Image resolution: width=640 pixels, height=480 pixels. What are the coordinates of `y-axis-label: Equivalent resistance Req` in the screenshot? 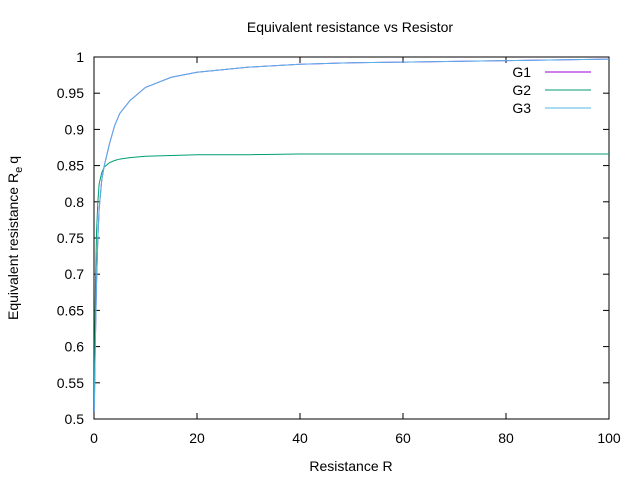 It's located at (15, 238).